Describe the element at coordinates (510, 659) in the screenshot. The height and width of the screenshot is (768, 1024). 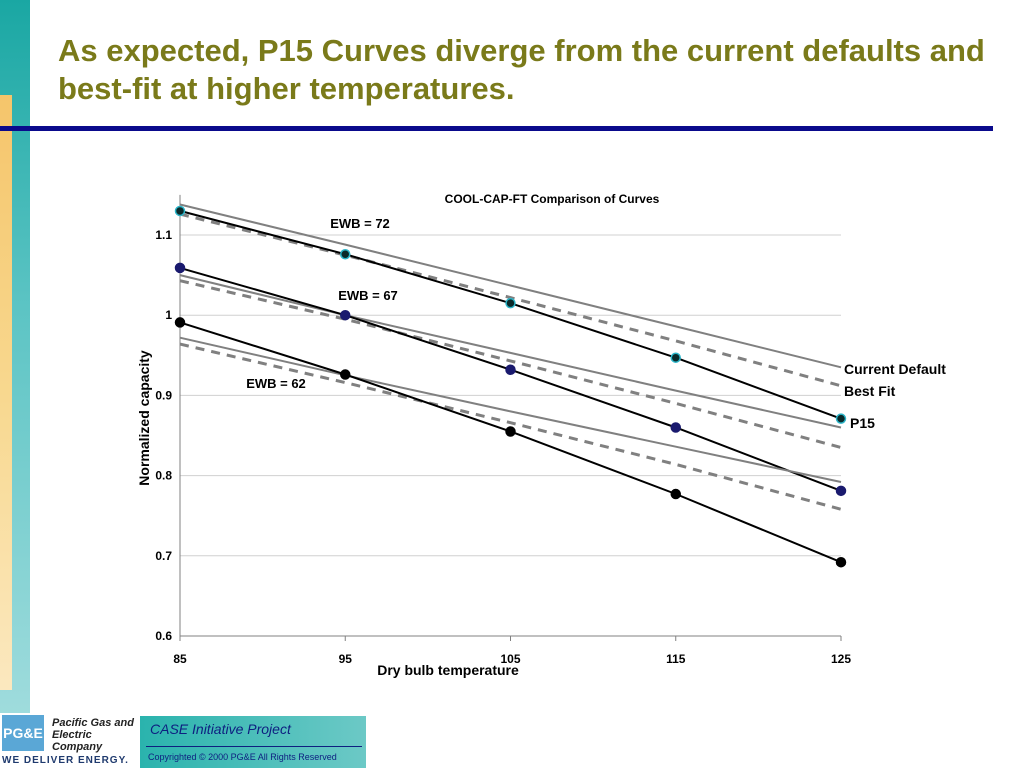
I see `x-tick-label: 105` at that location.